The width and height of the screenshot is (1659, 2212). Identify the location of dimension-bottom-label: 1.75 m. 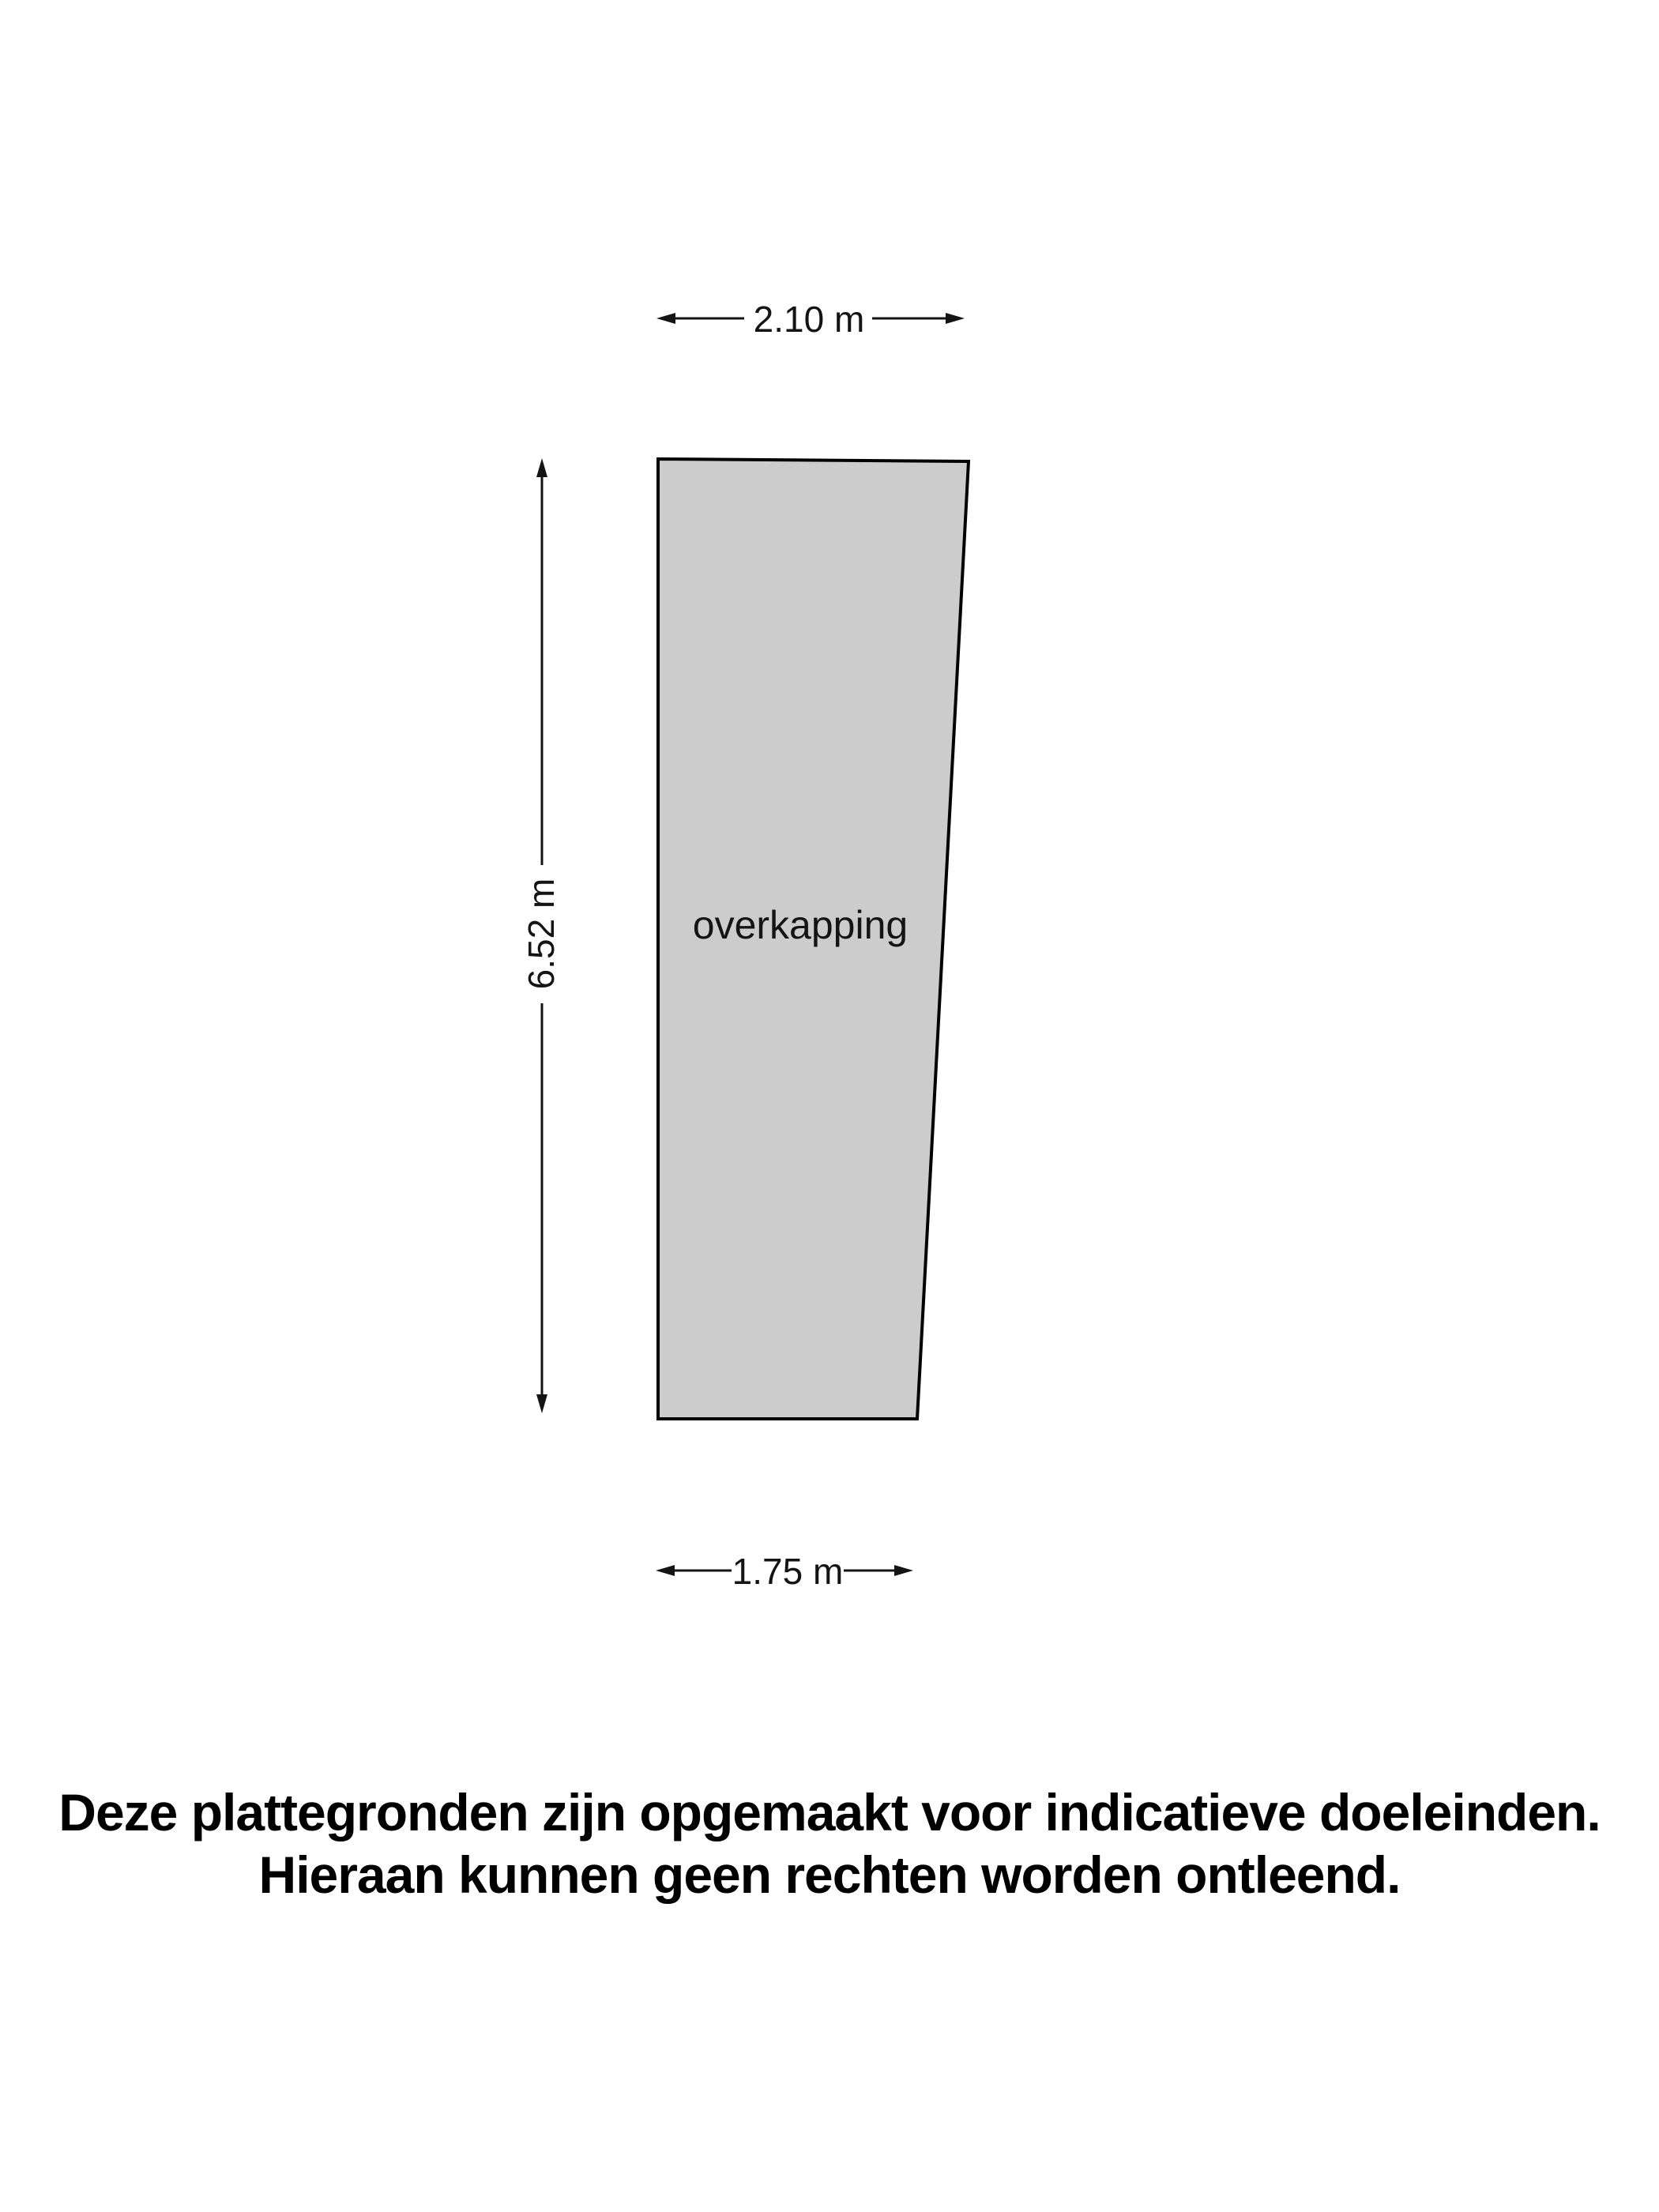
(788, 1572).